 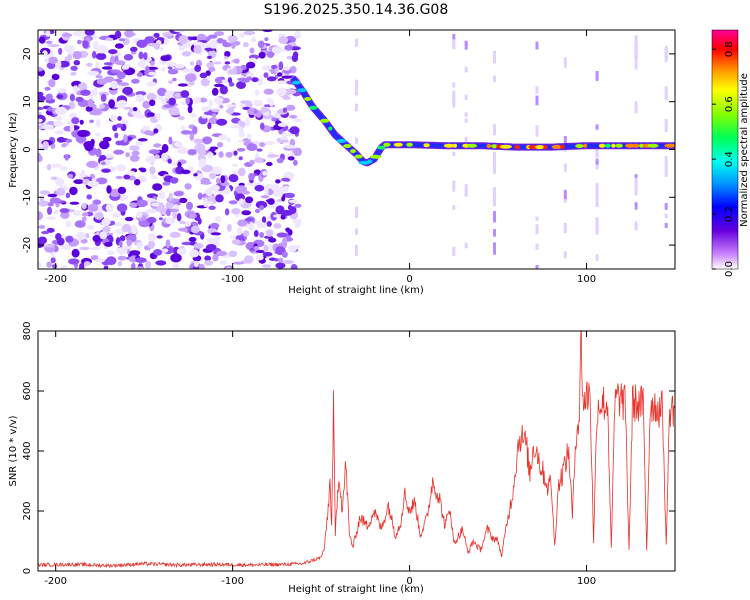 I want to click on y-tick-label: 0, so click(x=27, y=571).